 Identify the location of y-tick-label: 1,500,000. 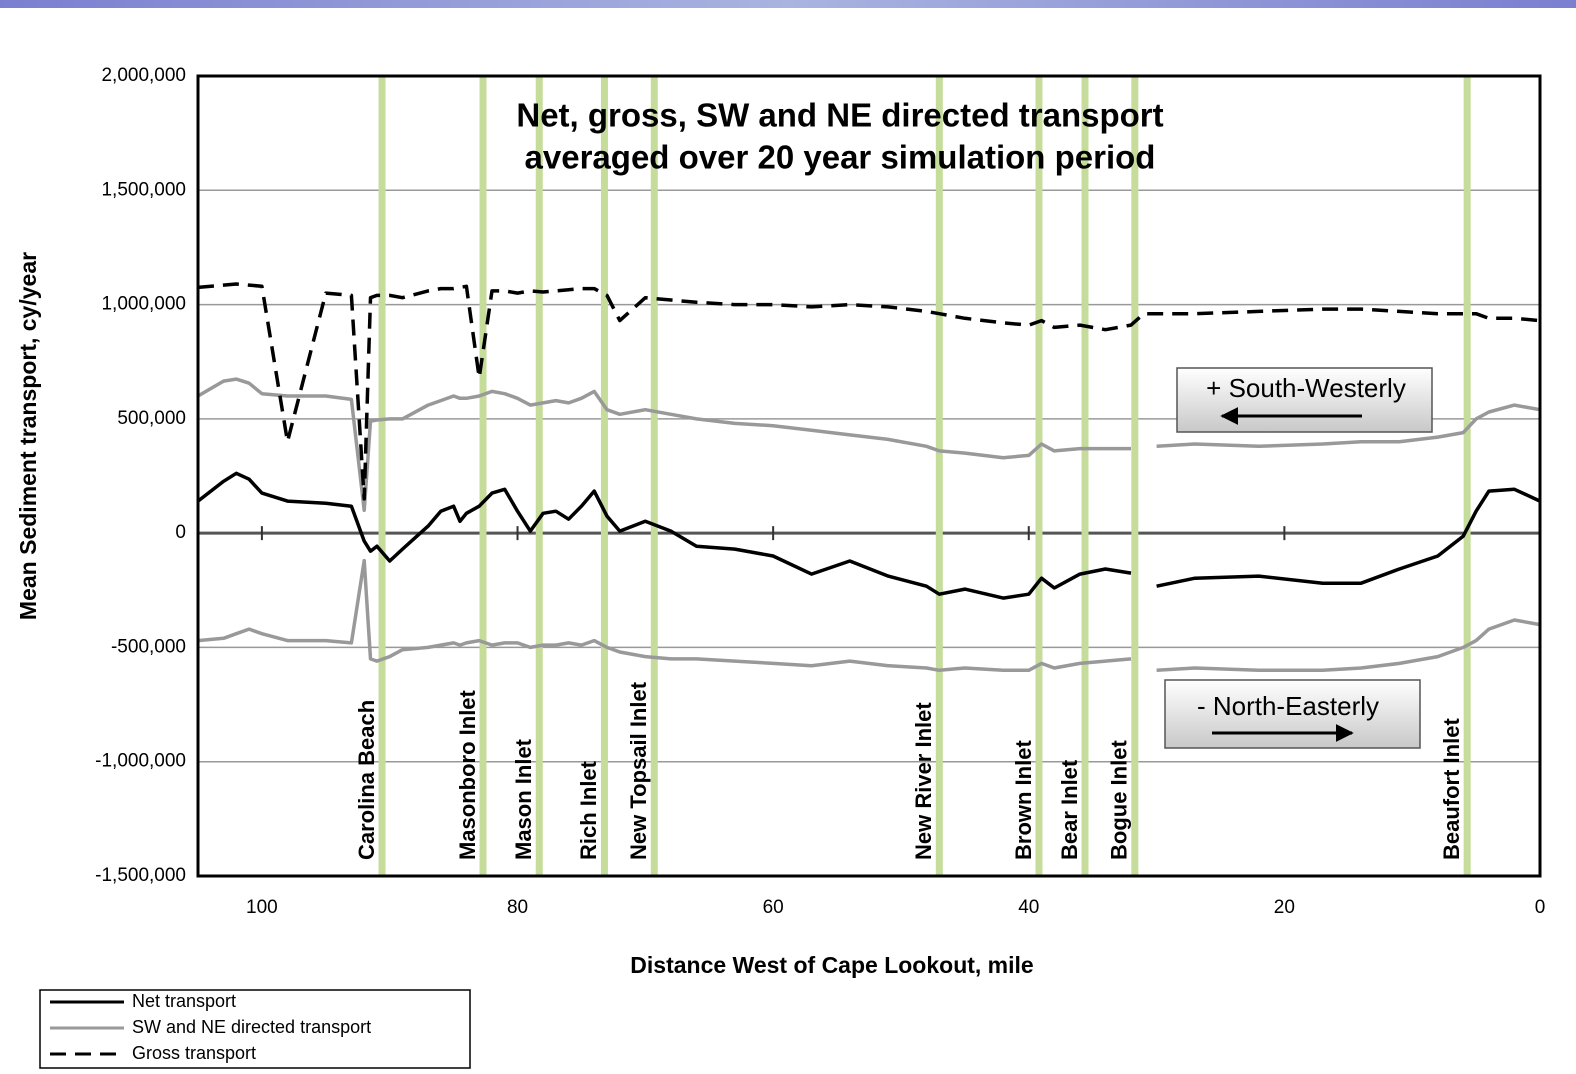
(143, 189).